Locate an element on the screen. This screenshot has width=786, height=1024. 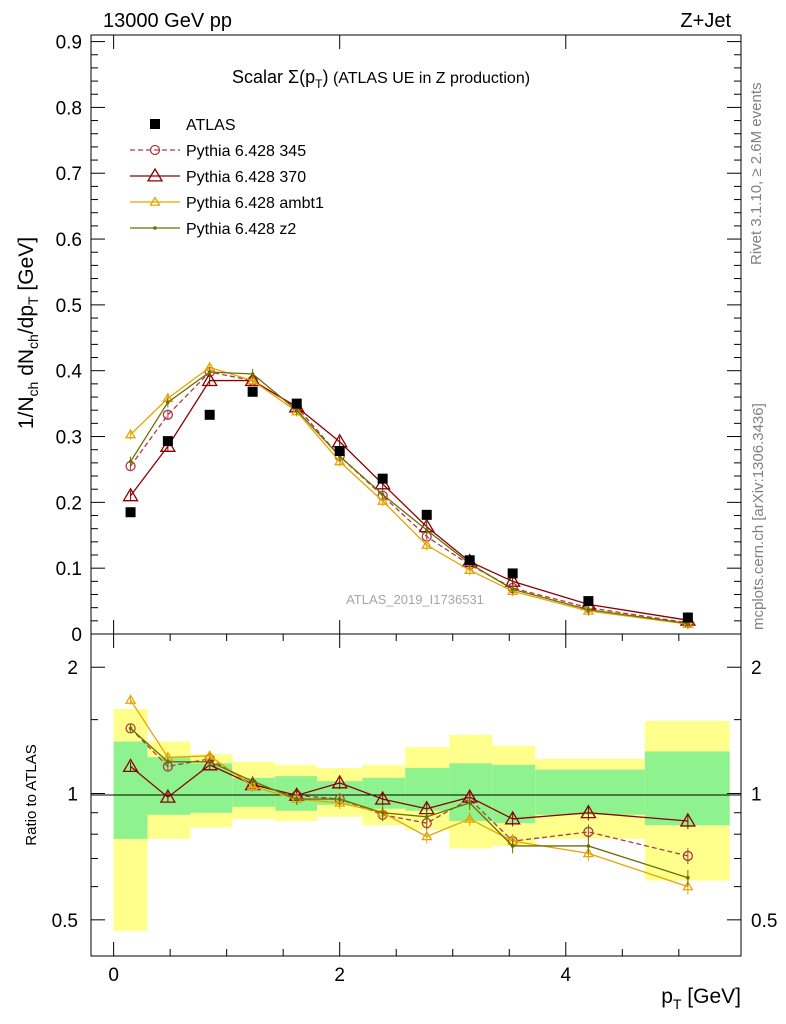
ylabel-part-3: ch is located at coordinates (33, 341).